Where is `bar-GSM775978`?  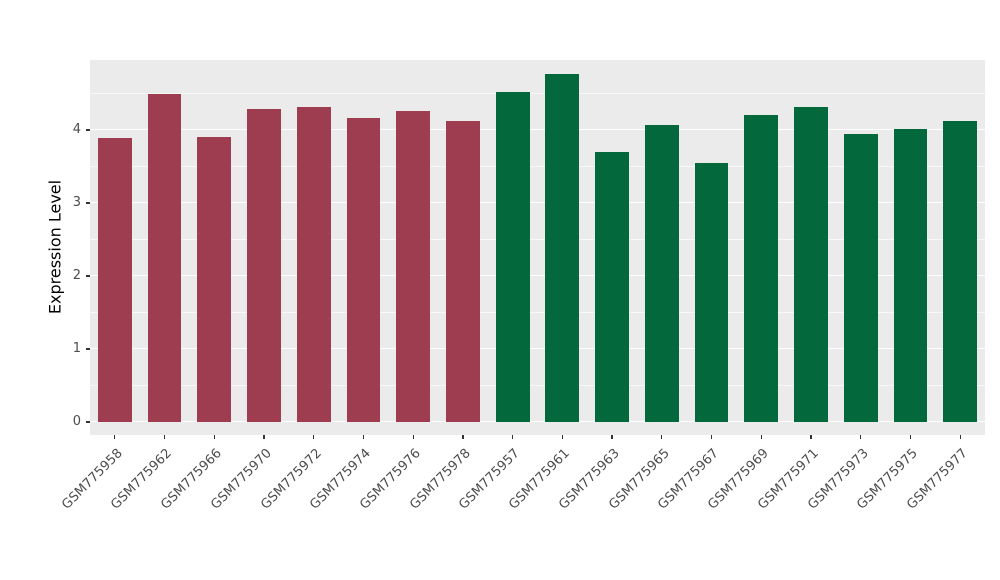
bar-GSM775978 is located at coordinates (463, 271).